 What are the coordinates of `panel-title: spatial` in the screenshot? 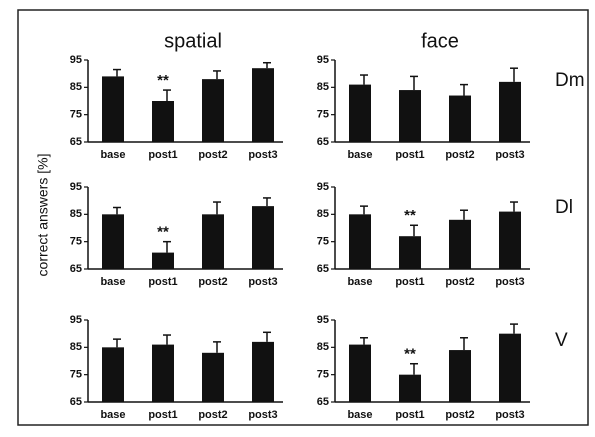 It's located at (193, 41).